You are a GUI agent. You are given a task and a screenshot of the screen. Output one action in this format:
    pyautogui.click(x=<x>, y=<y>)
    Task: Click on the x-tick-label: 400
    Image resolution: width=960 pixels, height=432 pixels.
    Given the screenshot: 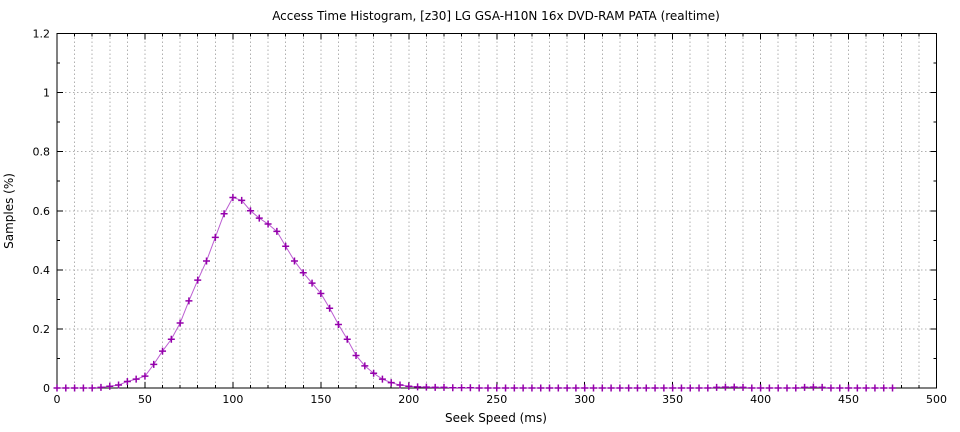 What is the action you would take?
    pyautogui.click(x=760, y=399)
    